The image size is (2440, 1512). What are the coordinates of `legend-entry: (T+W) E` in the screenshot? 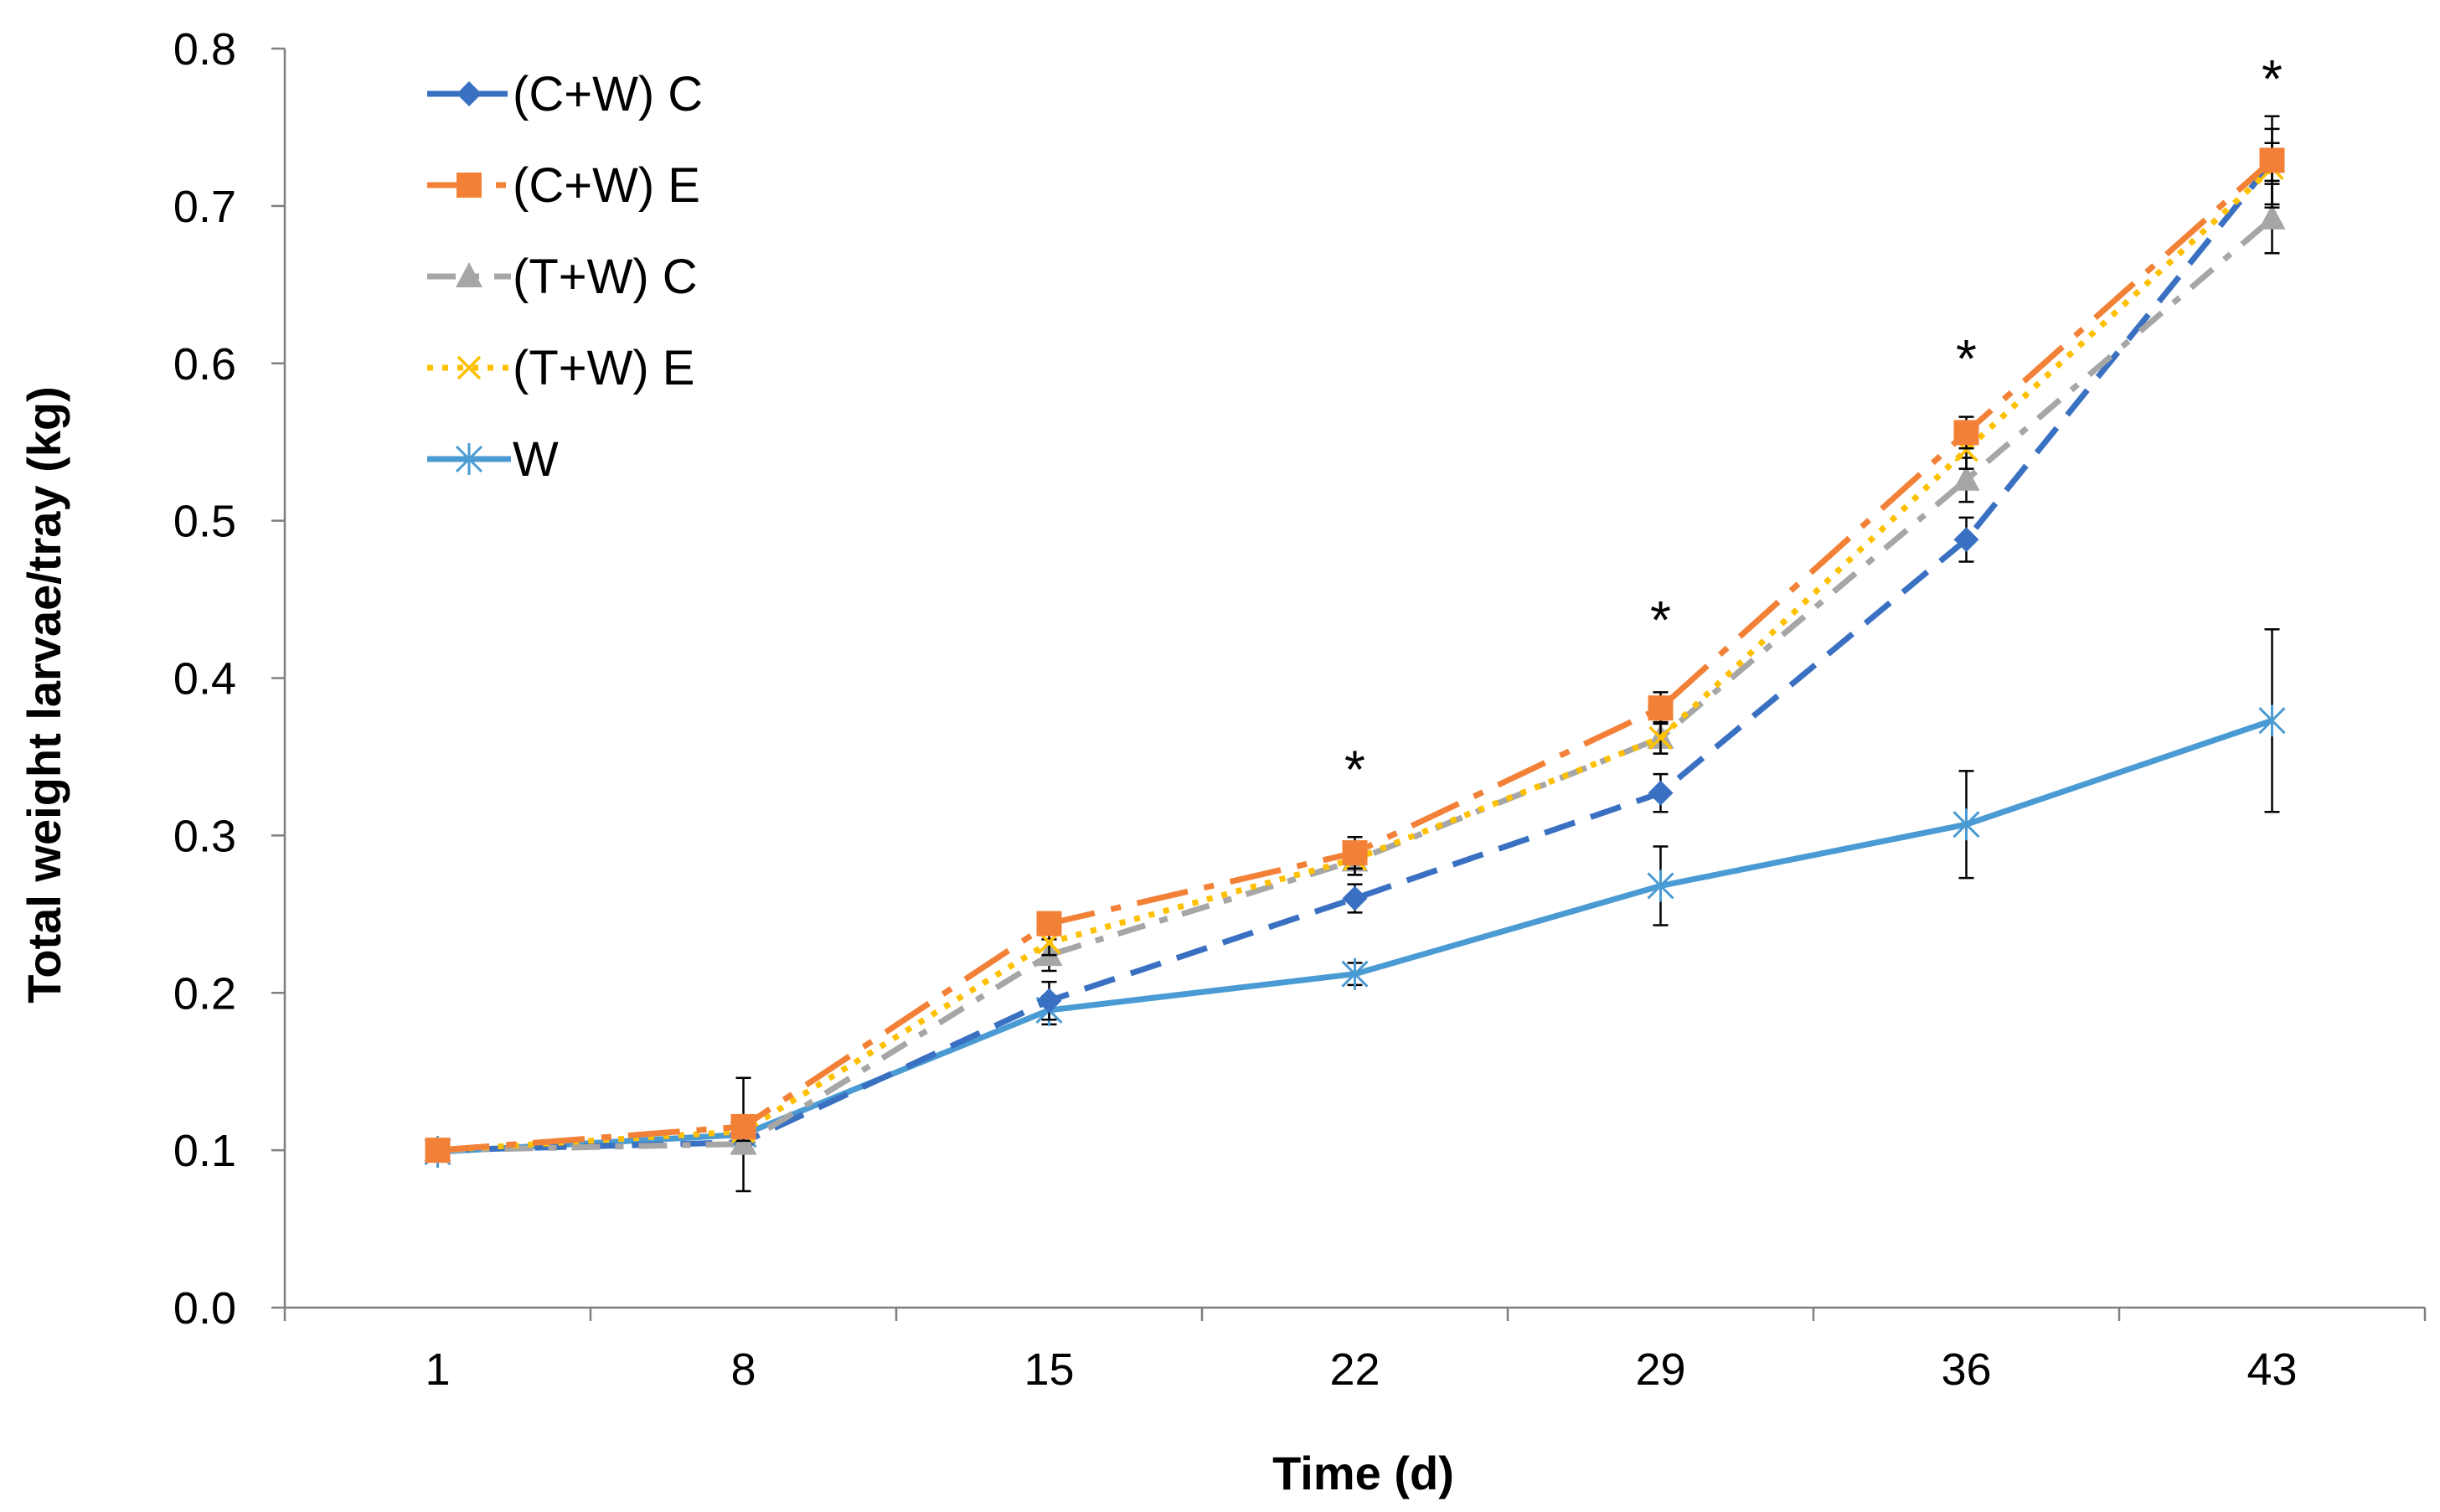 It's located at (560, 368).